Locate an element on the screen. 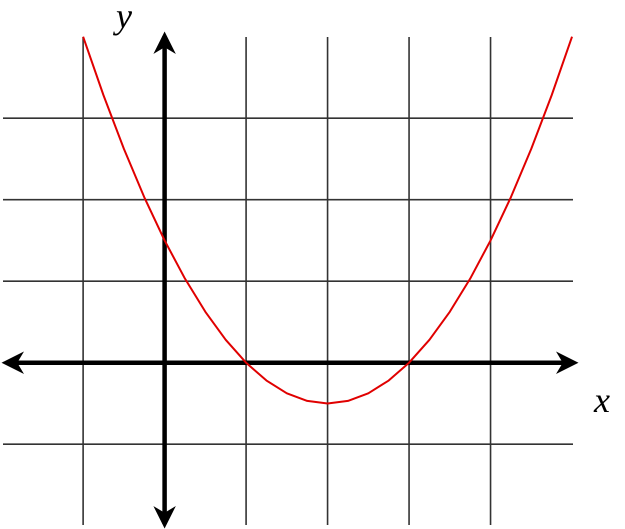 This screenshot has width=625, height=529. y-axis-label: y is located at coordinates (122, 18).